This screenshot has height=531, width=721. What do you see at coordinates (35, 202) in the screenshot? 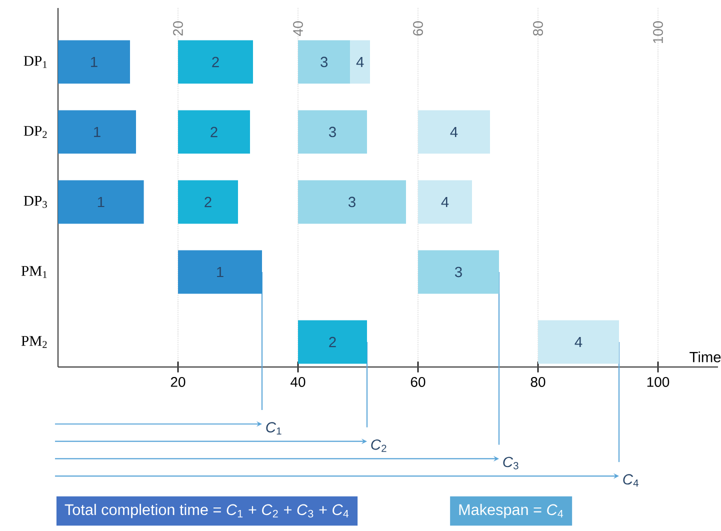
I see `y-tick-label: DP$_{3}$` at bounding box center [35, 202].